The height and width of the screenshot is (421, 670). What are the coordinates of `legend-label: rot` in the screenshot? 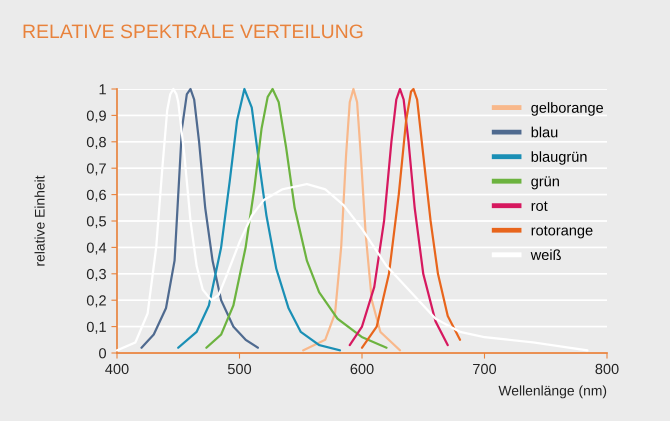 It's located at (540, 206).